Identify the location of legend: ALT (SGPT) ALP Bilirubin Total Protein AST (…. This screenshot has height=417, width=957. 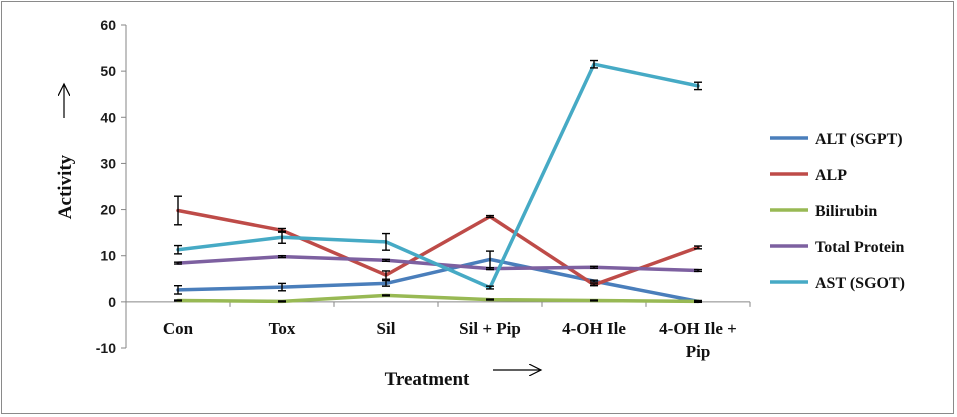
(837, 211).